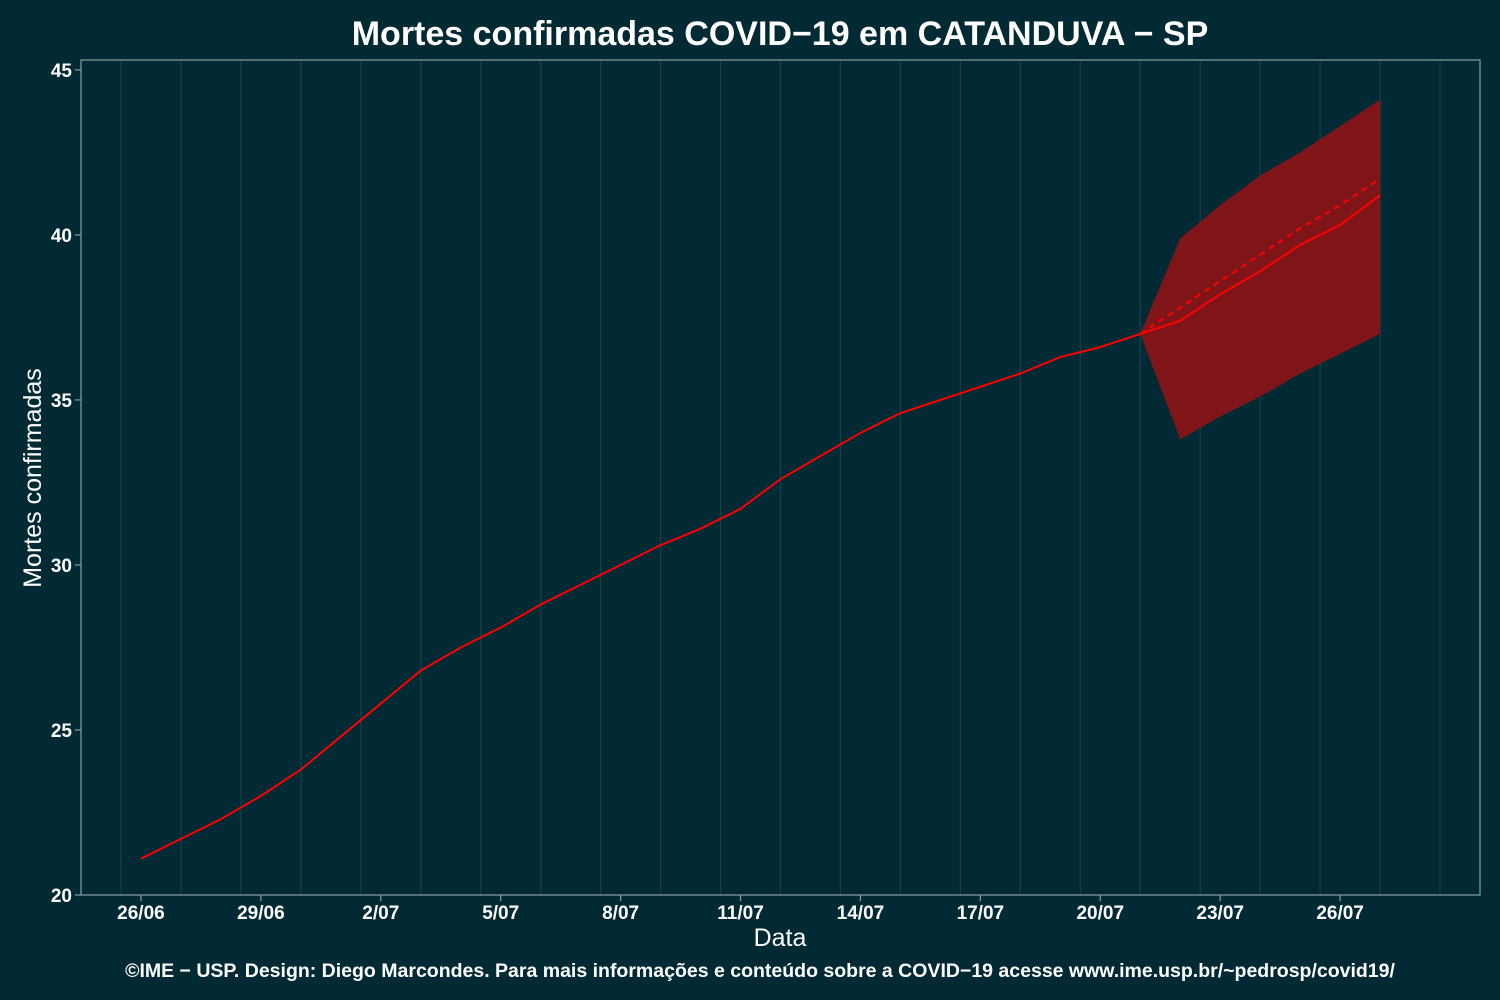 The width and height of the screenshot is (1500, 1000). Describe the element at coordinates (1100, 913) in the screenshot. I see `x-tick-label: 20/07` at that location.